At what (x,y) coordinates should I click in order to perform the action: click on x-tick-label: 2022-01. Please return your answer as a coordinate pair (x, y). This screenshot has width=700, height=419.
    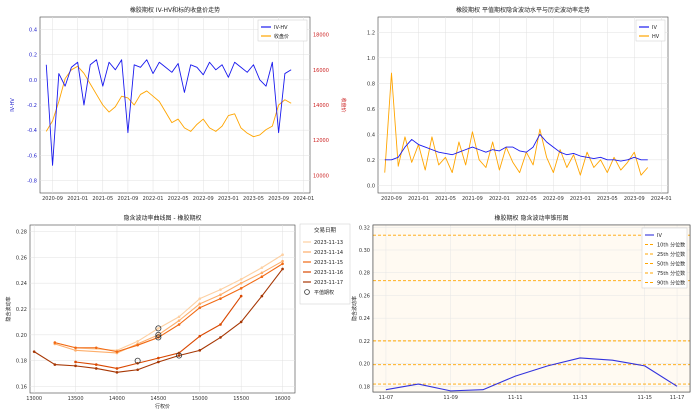
    Looking at the image, I should click on (153, 199).